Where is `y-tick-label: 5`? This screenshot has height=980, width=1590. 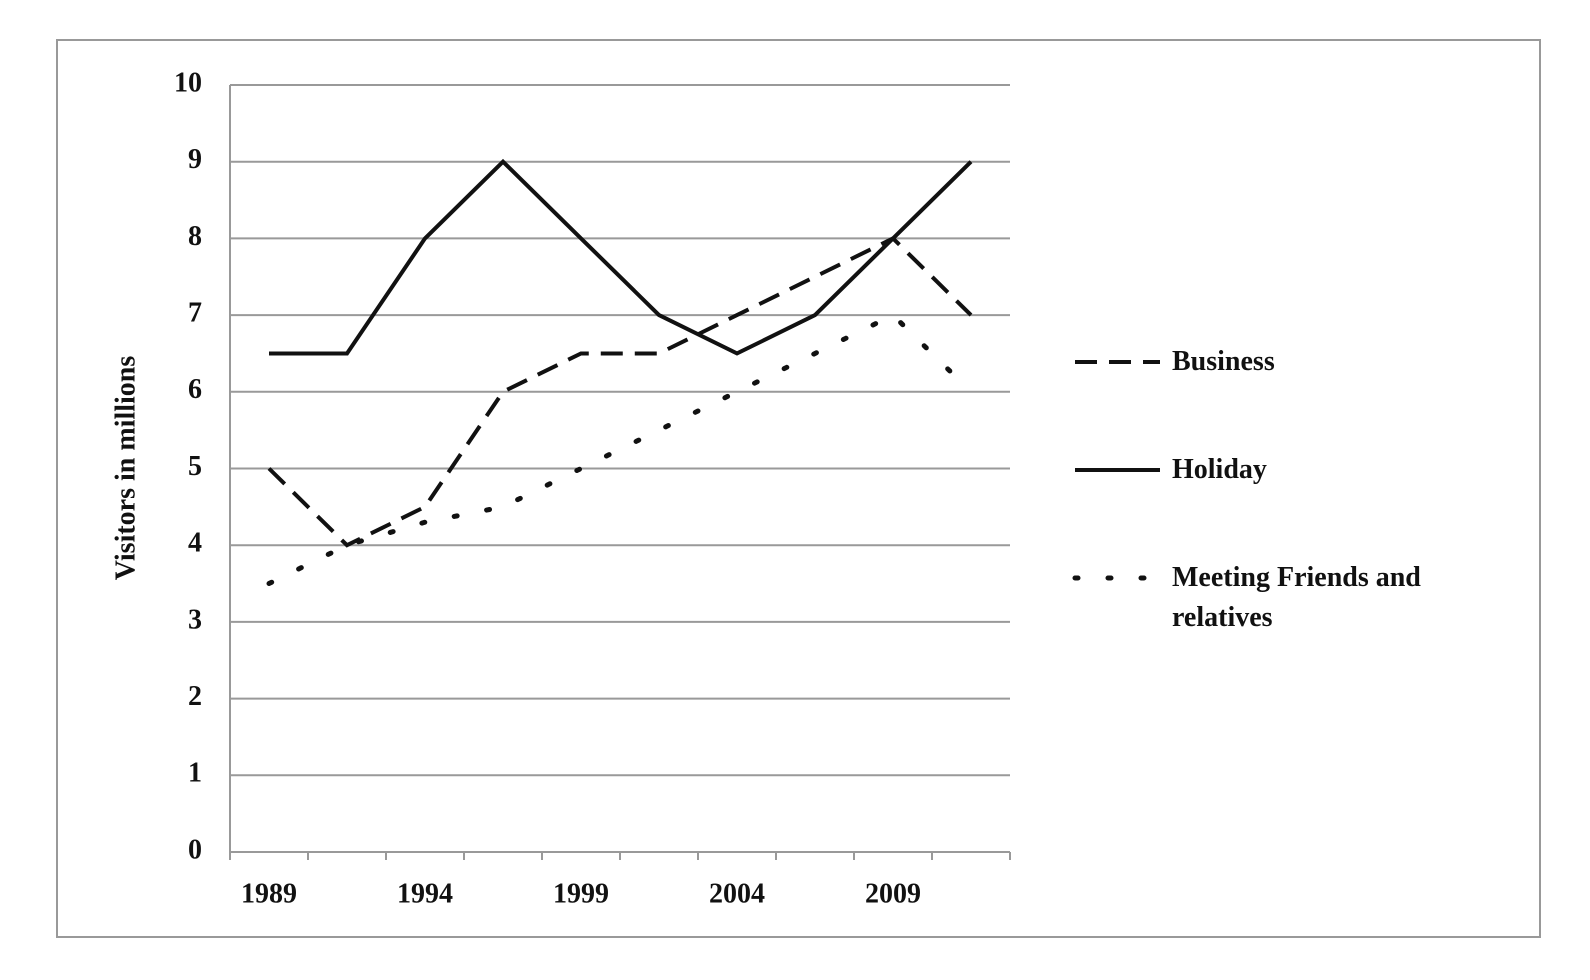
y-tick-label: 5 is located at coordinates (195, 466).